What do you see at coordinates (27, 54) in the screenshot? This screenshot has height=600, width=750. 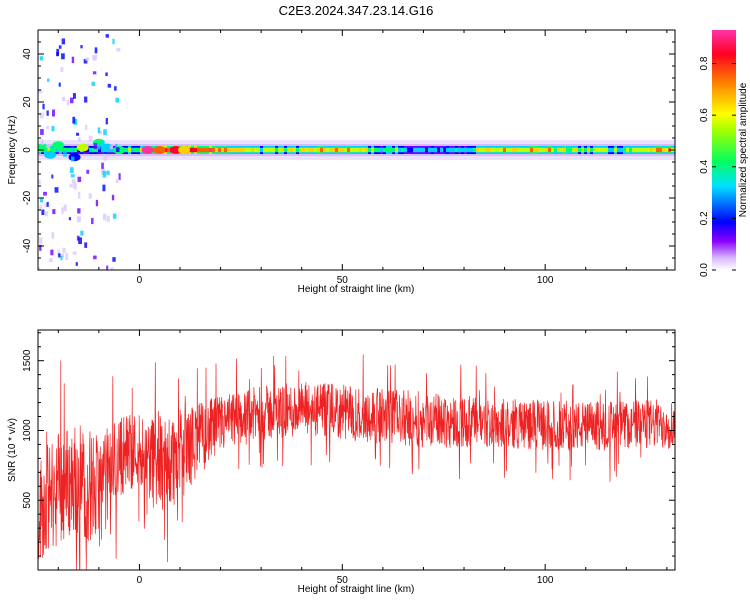 I see `y-tick-label: 40` at bounding box center [27, 54].